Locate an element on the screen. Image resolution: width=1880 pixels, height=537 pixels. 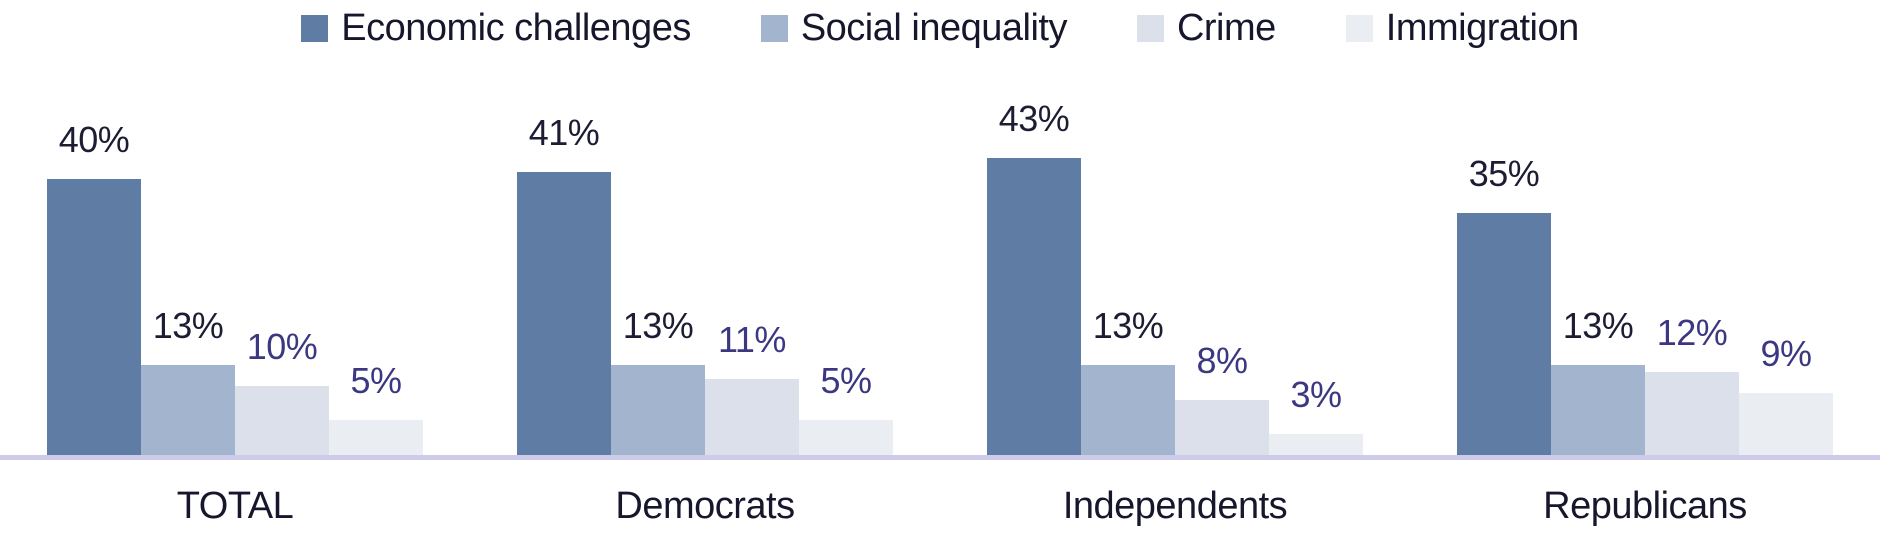
bar-with-label: 9% is located at coordinates (1786, 395).